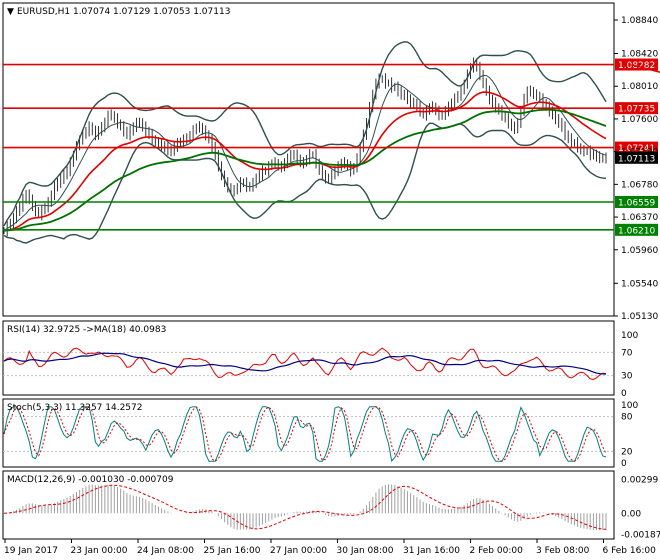 This screenshot has height=560, width=660. I want to click on x-tick-label: 31 Jan 16:00, so click(431, 551).